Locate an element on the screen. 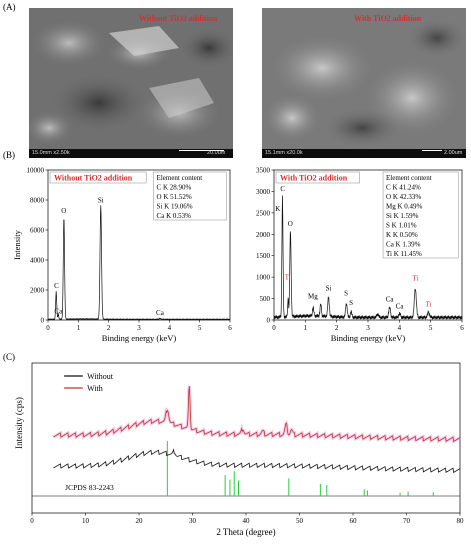  sem-title-without: Without TiO2 addition is located at coordinates (178, 18).